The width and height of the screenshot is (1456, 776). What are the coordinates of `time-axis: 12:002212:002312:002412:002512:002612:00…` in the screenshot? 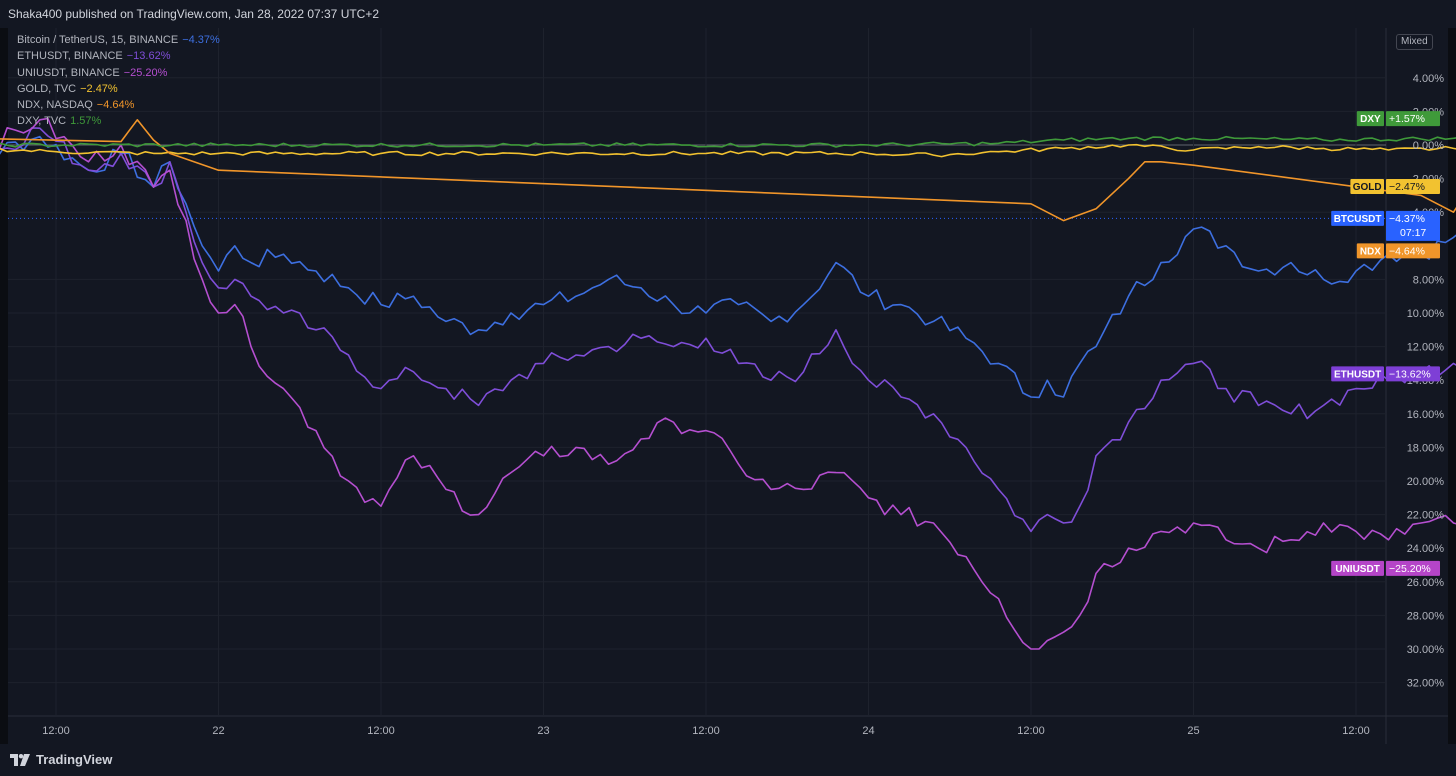 It's located at (749, 731).